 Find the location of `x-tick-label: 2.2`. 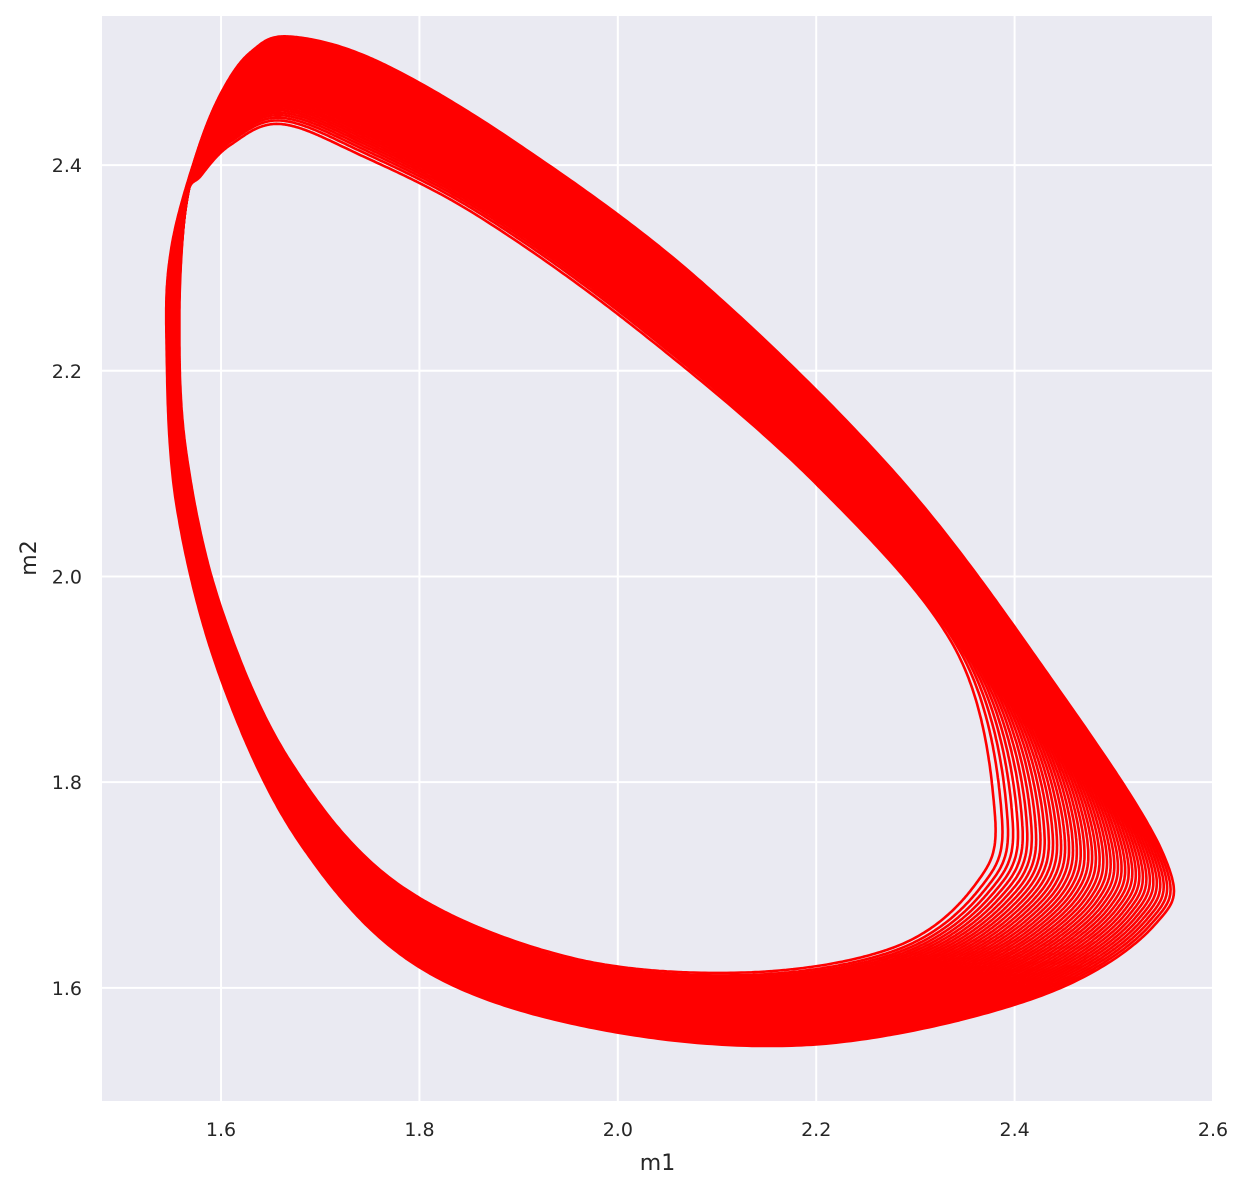

x-tick-label: 2.2 is located at coordinates (816, 1130).